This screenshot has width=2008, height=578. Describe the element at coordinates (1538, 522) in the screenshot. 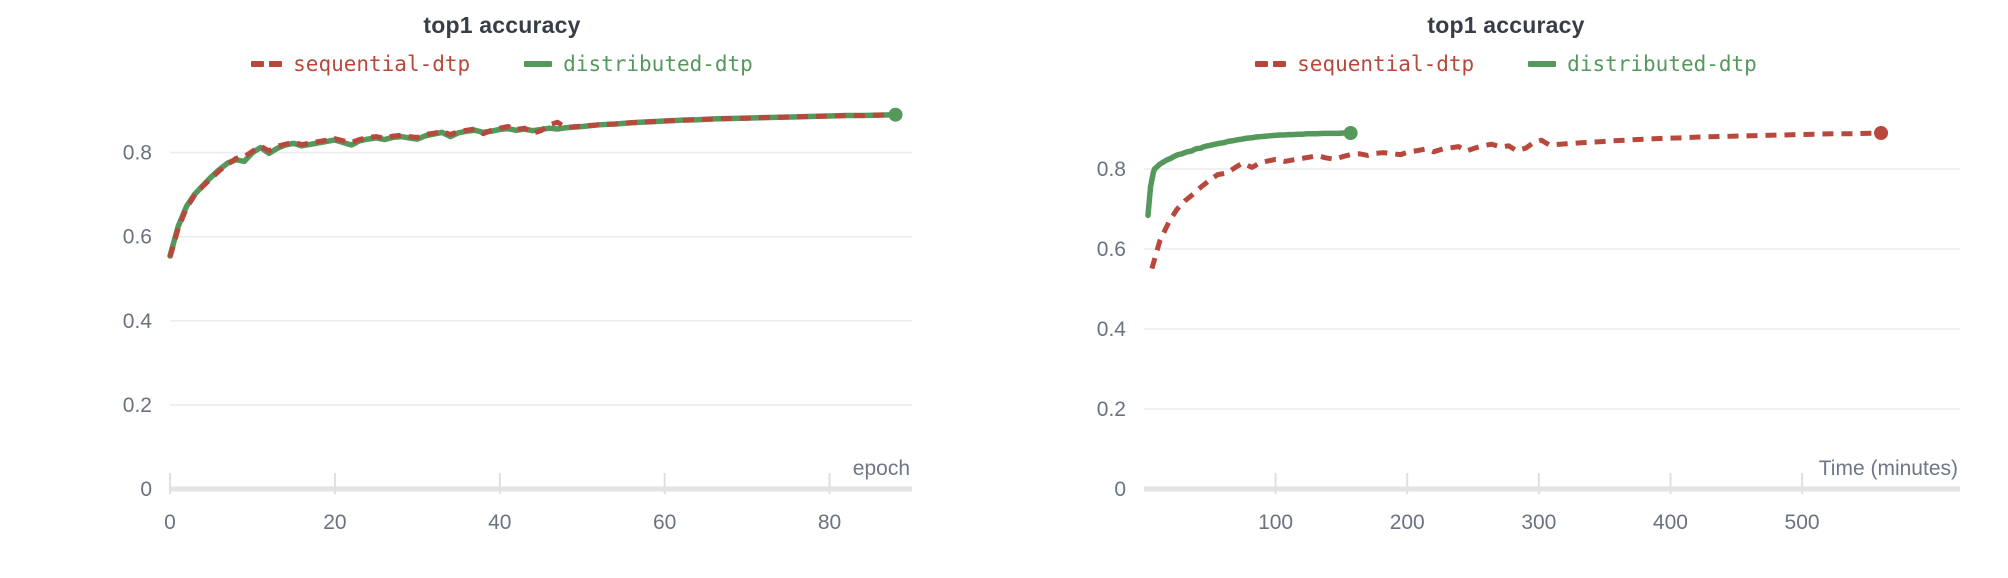

I see `x-tick-label: 300` at that location.